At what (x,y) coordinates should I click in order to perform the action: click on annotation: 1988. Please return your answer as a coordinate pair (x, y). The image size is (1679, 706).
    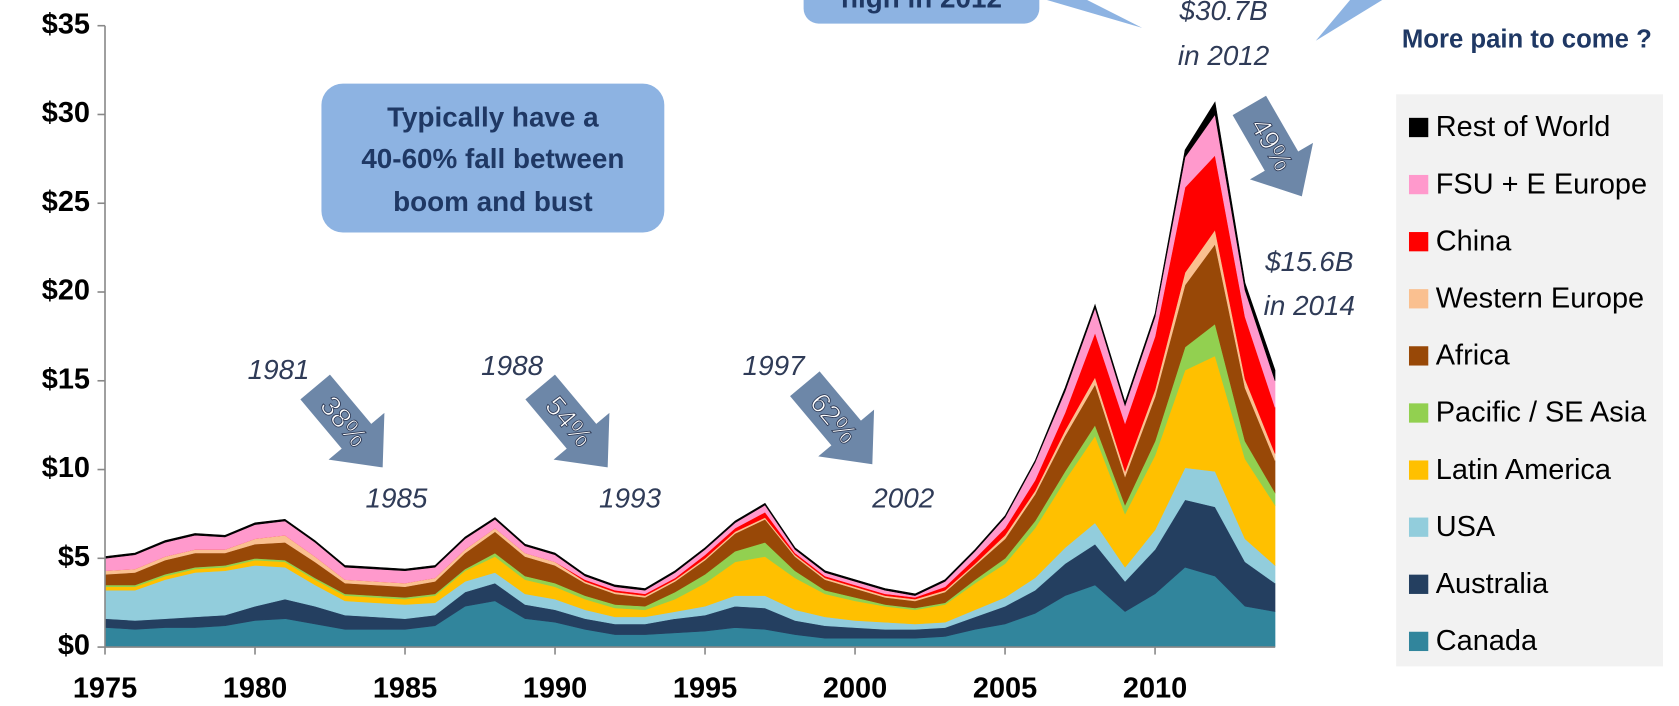
    Looking at the image, I should click on (512, 365).